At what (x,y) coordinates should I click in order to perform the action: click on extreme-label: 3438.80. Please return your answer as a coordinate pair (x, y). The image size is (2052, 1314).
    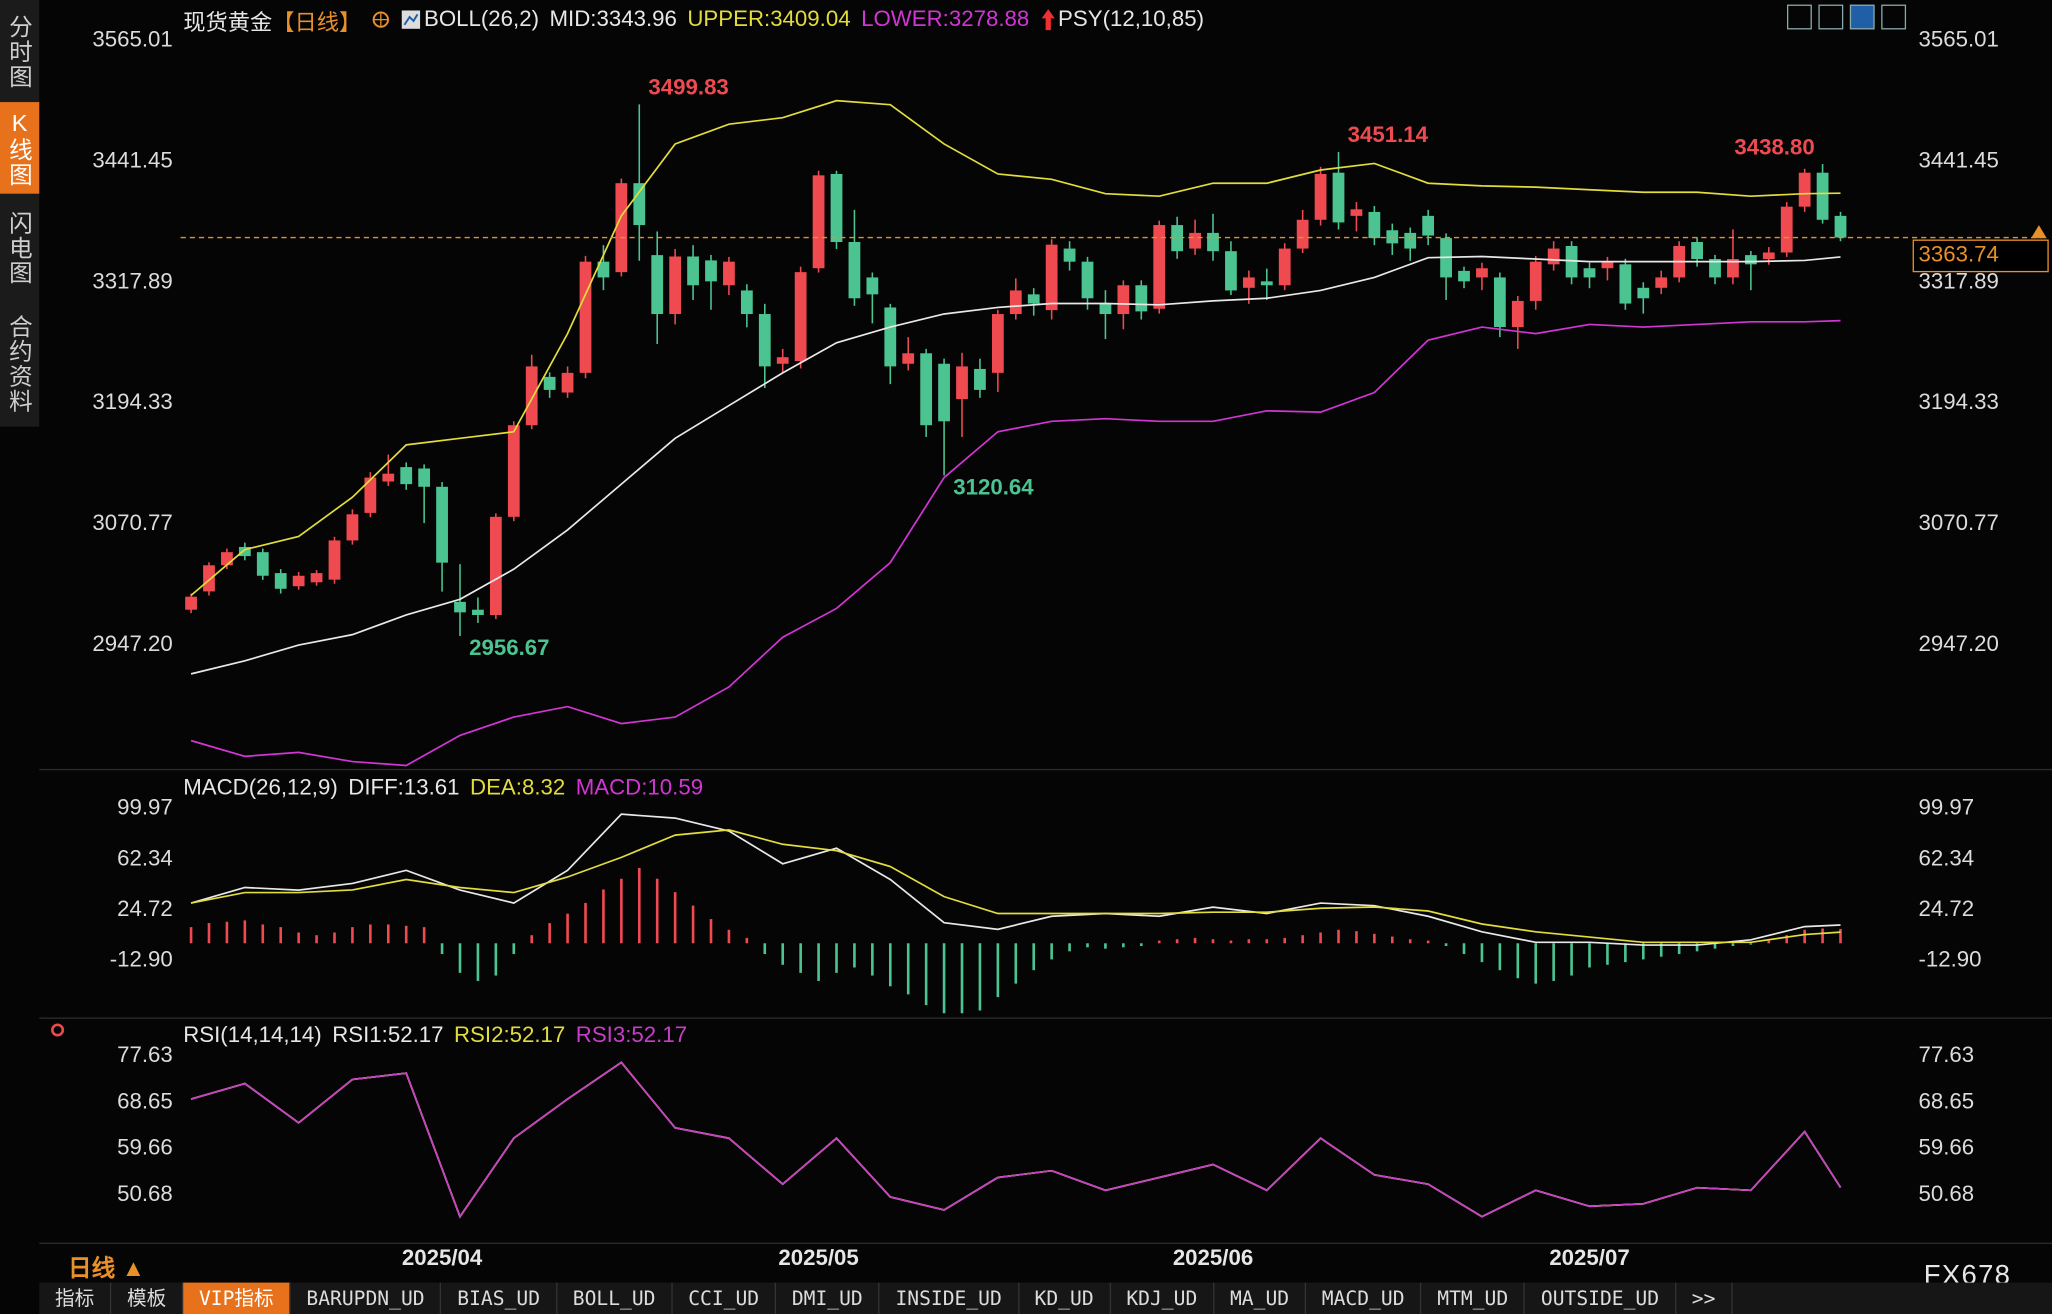
    Looking at the image, I should click on (1774, 146).